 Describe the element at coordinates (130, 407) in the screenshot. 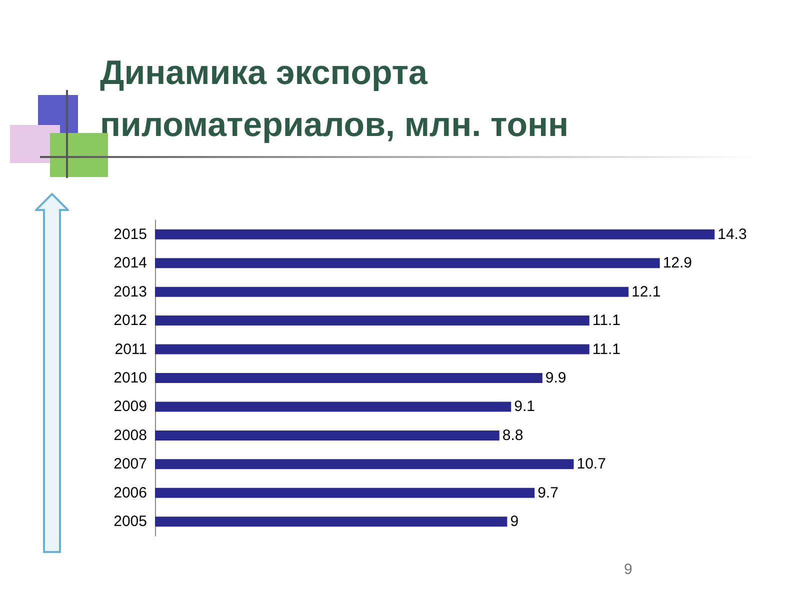

I see `y-tick-label: 2009` at that location.